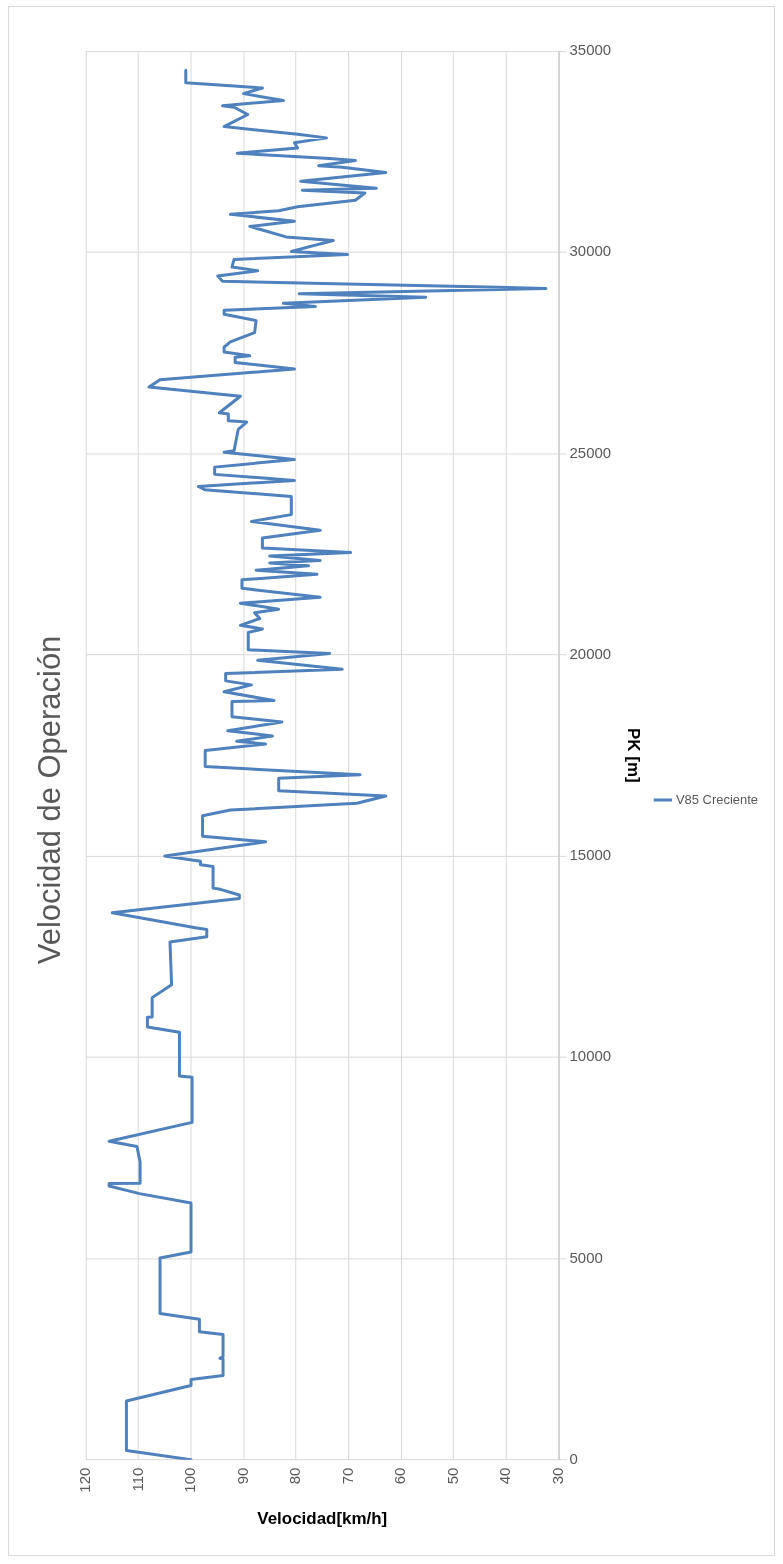 Image resolution: width=783 pixels, height=1564 pixels. Describe the element at coordinates (137, 1479) in the screenshot. I see `x-tick-label: 110` at that location.